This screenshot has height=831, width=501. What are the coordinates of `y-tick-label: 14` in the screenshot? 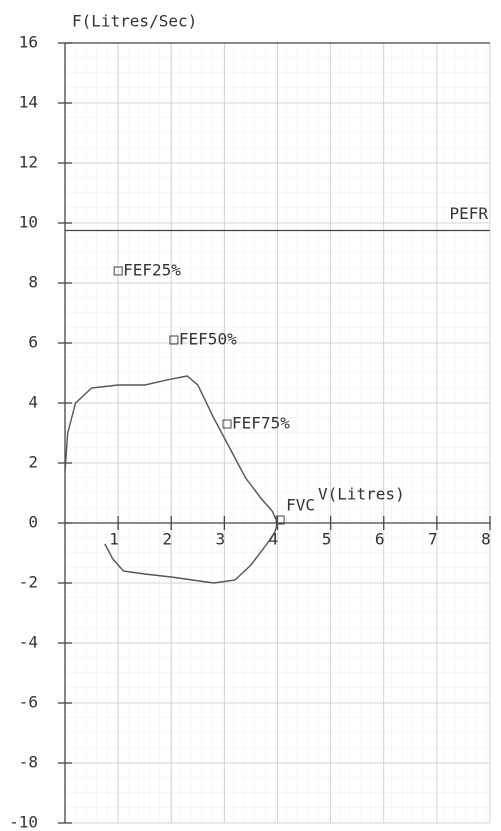 It's located at (28, 102).